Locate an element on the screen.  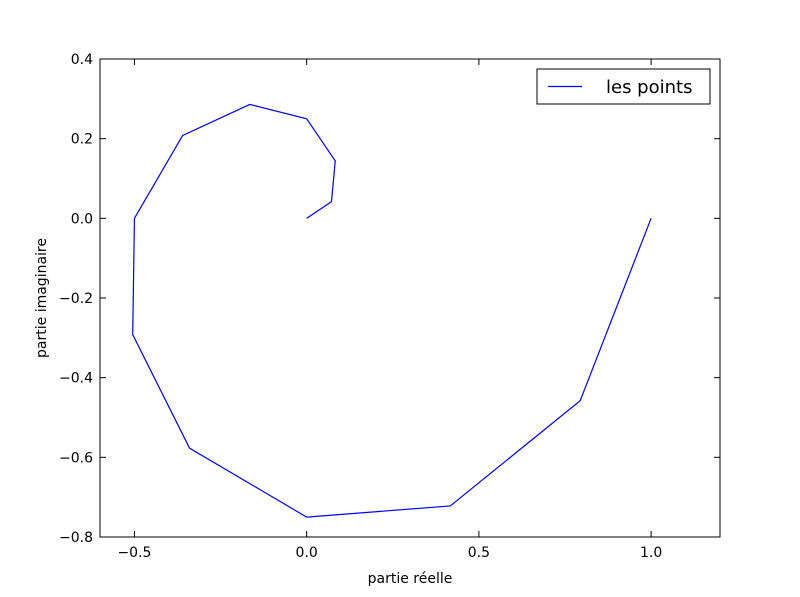
legend-label: les points is located at coordinates (649, 87).